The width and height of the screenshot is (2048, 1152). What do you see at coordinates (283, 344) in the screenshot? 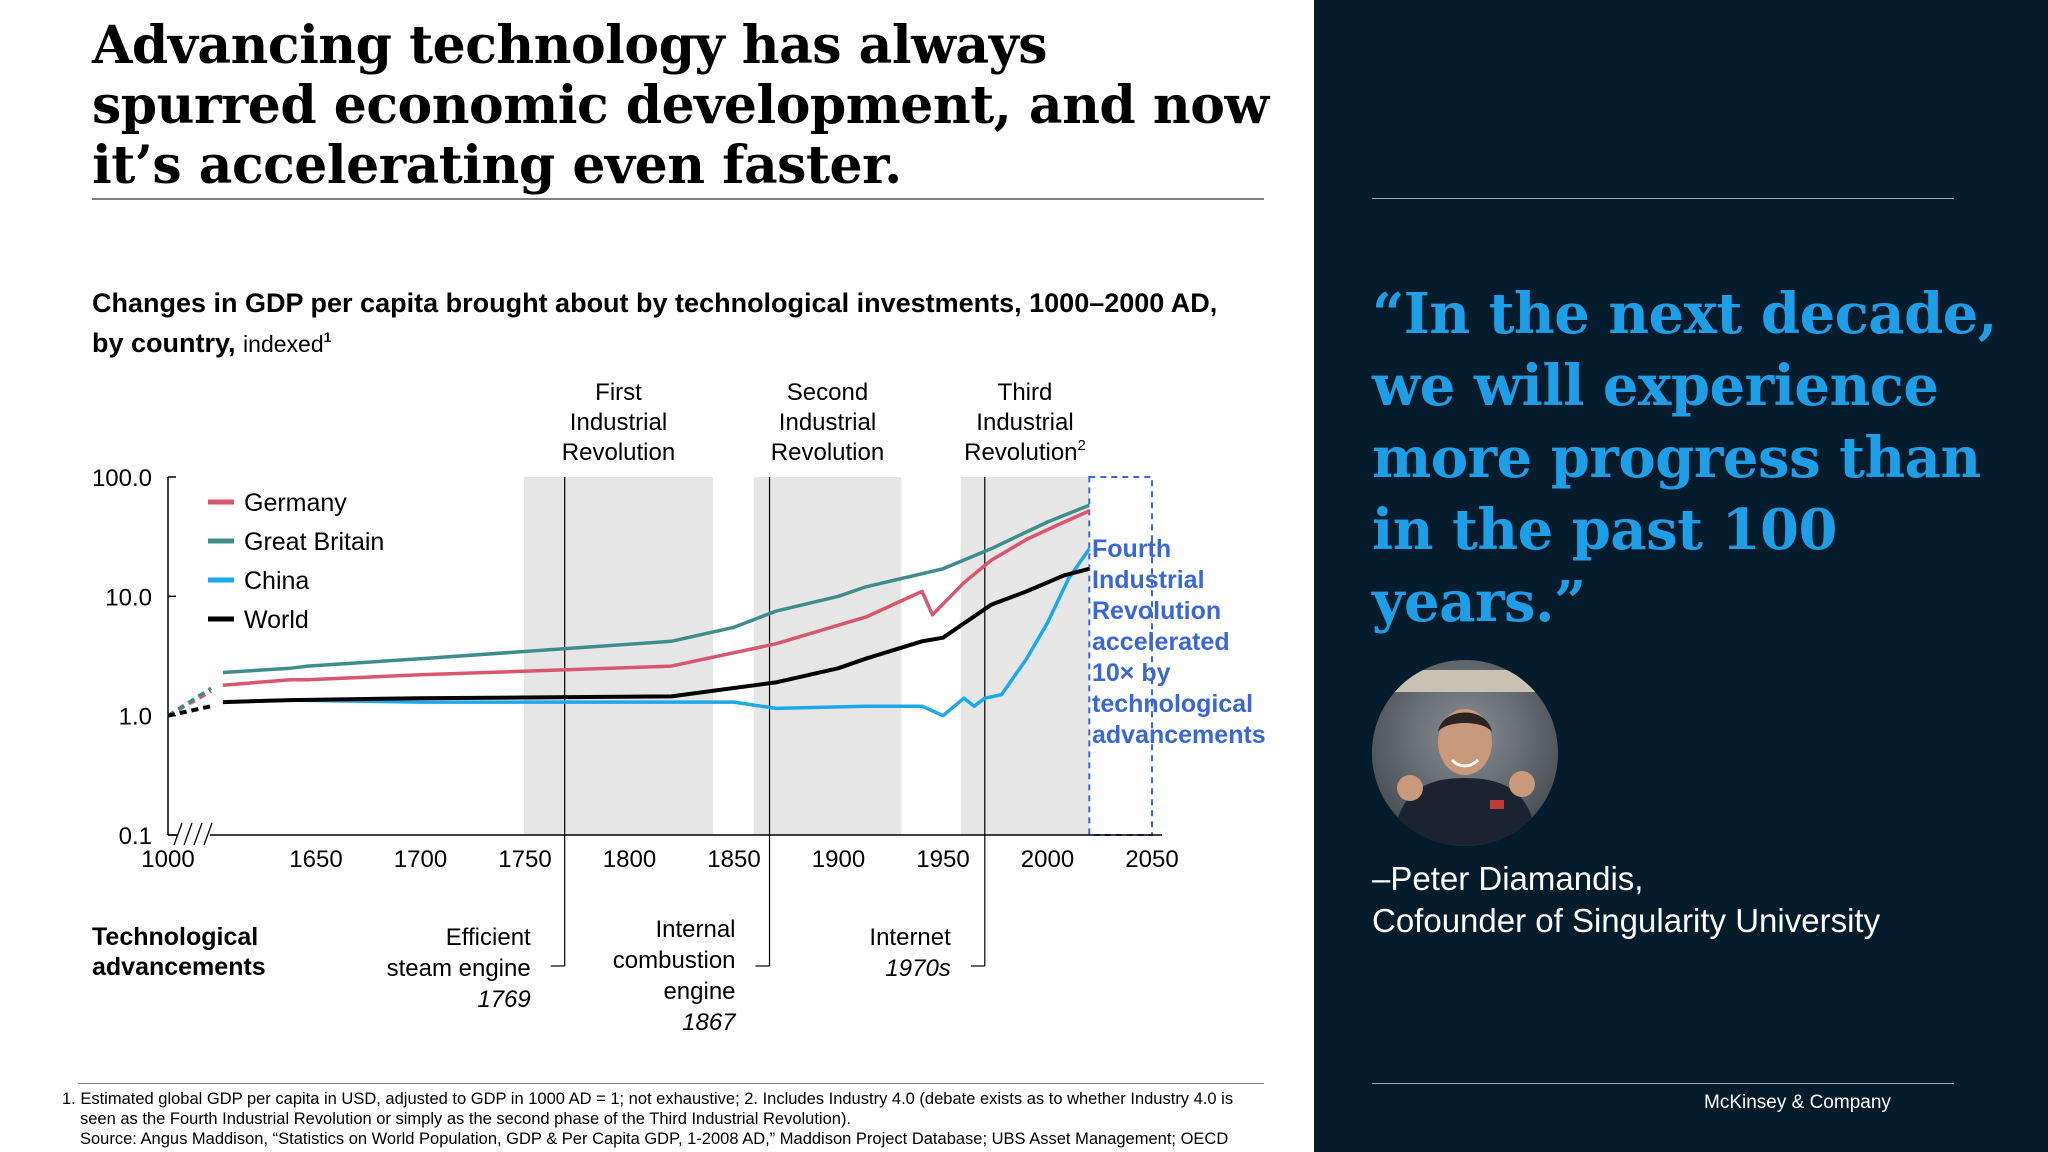
I see `chart-title-unit: indexed` at bounding box center [283, 344].